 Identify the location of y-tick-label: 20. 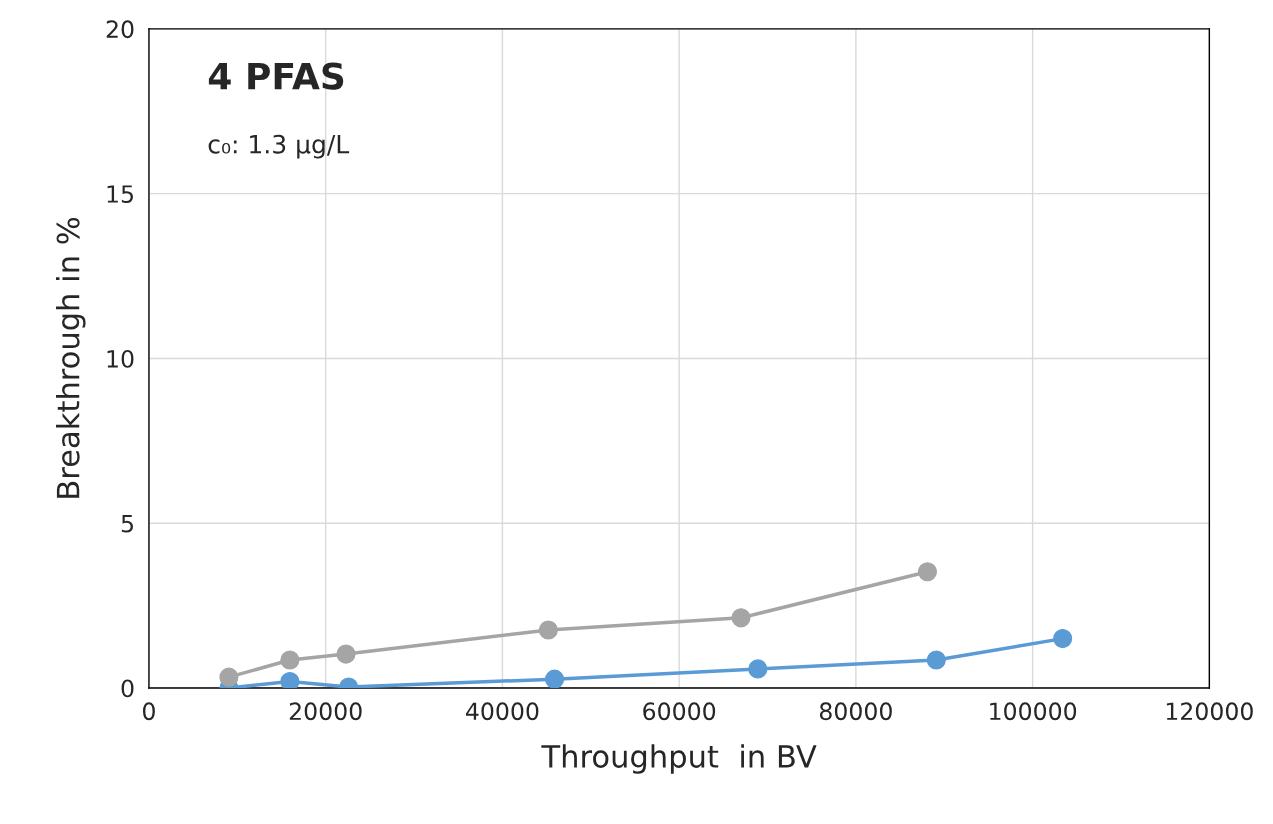
(120, 29).